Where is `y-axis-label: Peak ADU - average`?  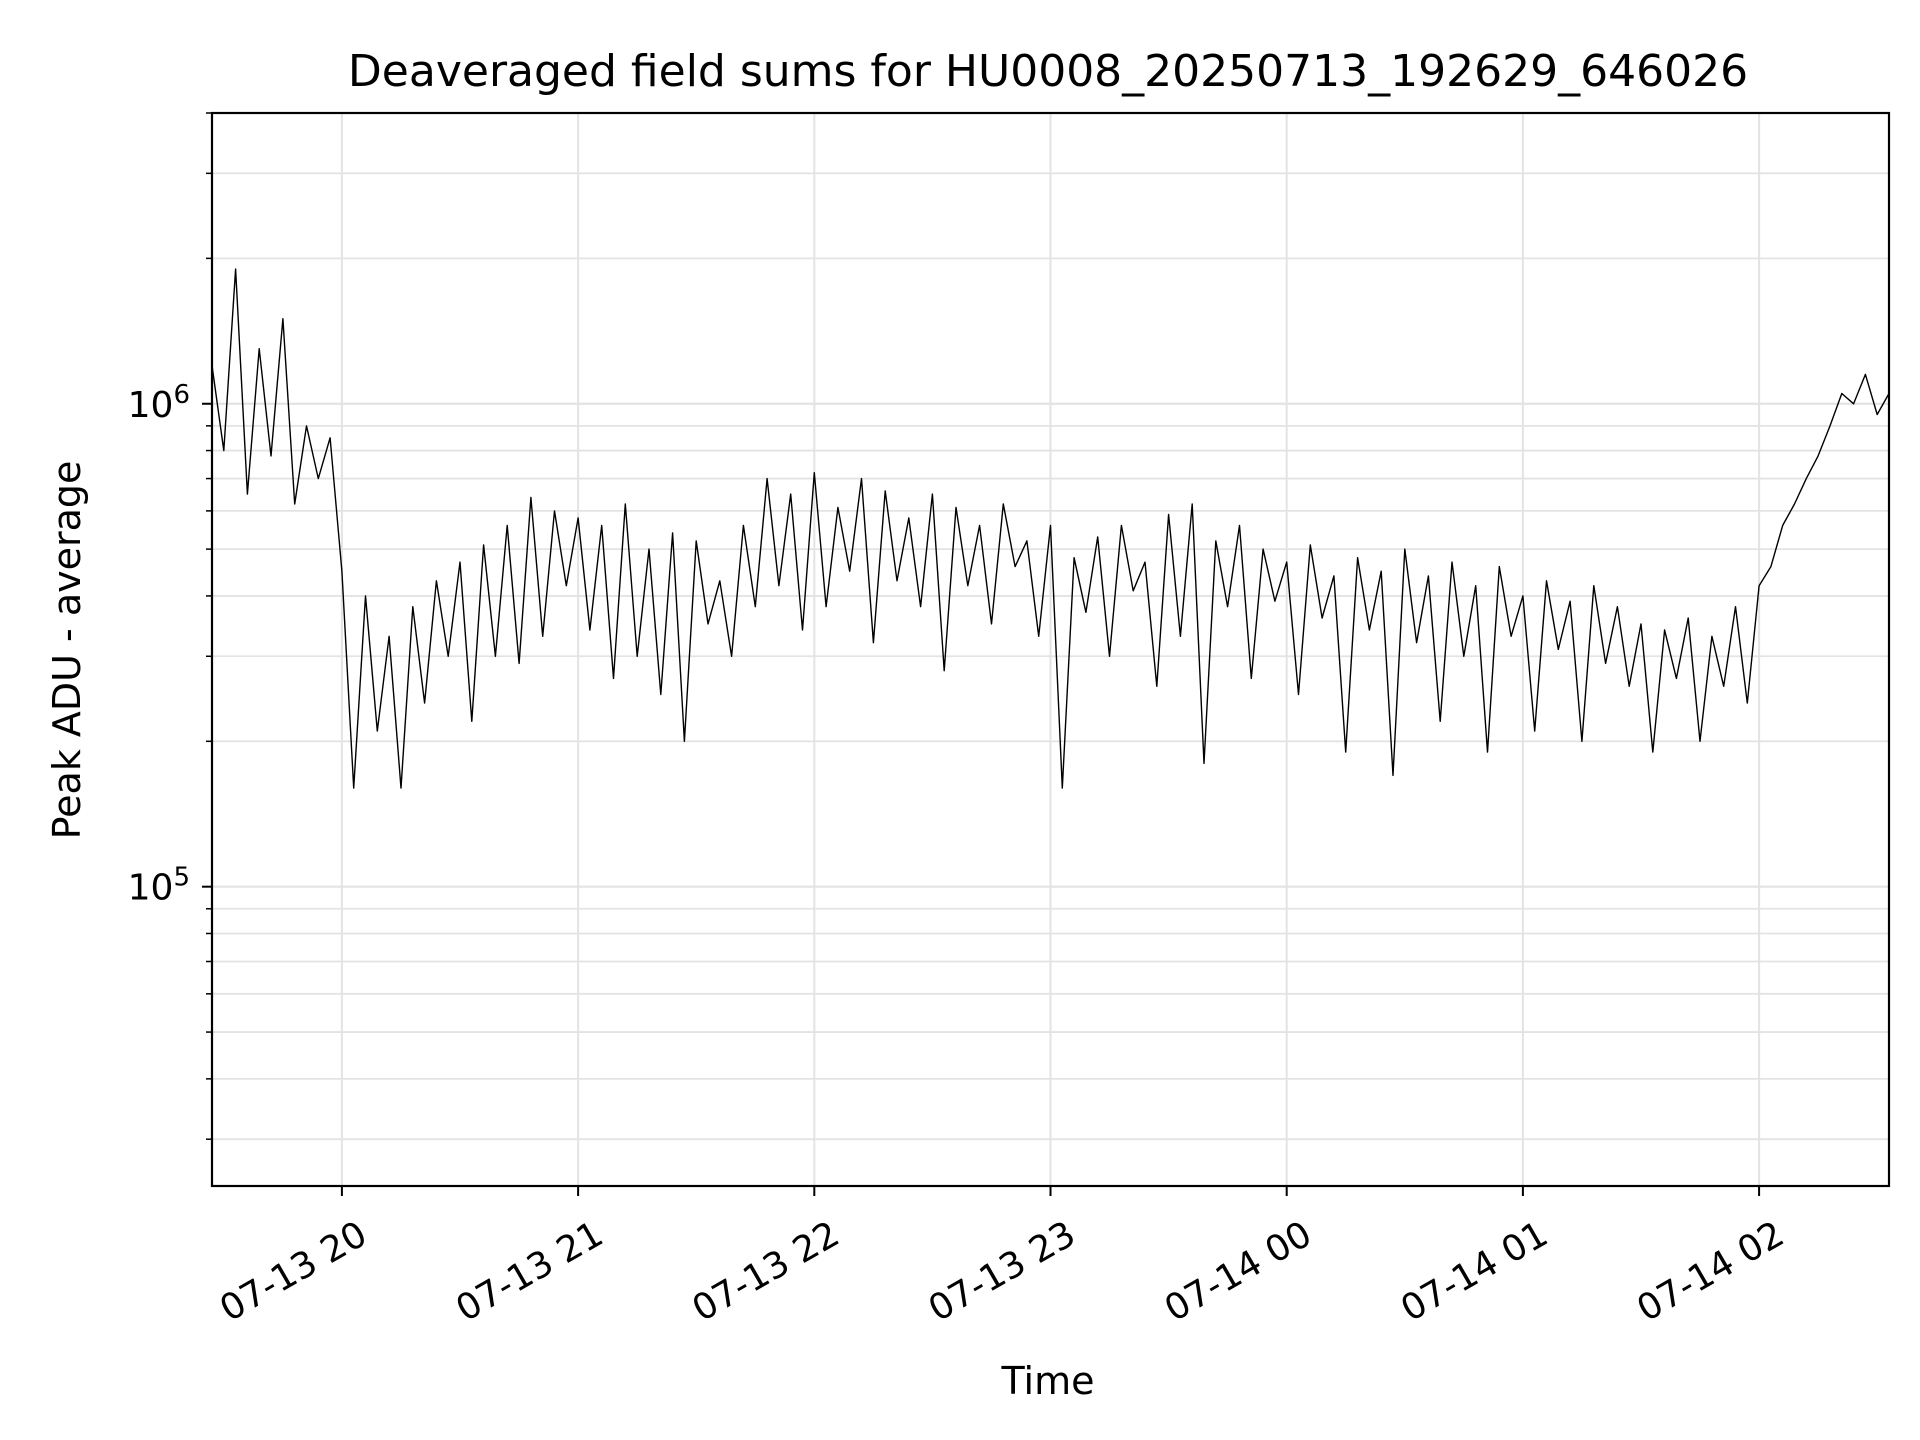 y-axis-label: Peak ADU - average is located at coordinates (67, 650).